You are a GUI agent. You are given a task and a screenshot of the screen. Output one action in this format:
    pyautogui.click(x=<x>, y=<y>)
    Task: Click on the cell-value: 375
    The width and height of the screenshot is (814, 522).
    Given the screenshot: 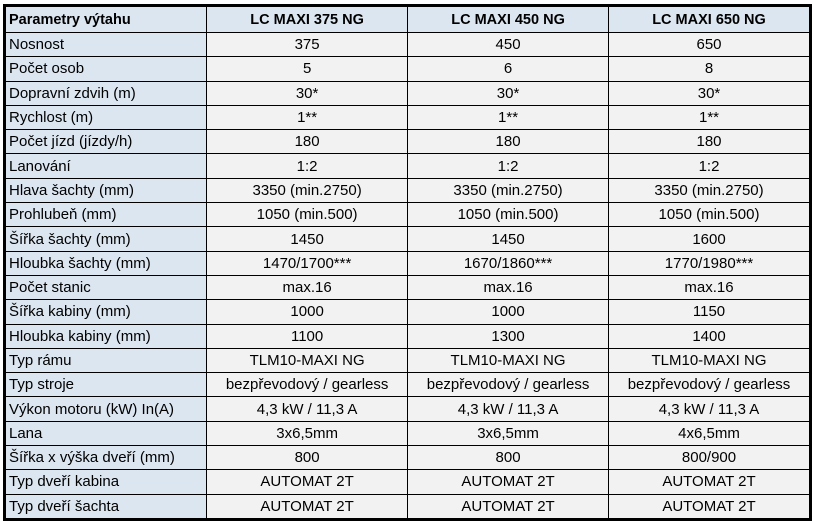 What is the action you would take?
    pyautogui.click(x=307, y=44)
    